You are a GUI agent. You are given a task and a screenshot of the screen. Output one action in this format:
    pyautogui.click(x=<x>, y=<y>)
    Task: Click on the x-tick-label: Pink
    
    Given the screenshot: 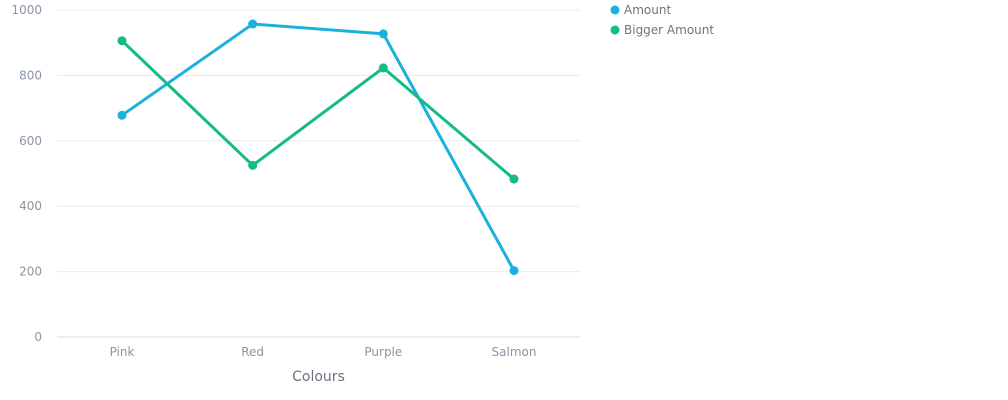 What is the action you would take?
    pyautogui.click(x=122, y=352)
    